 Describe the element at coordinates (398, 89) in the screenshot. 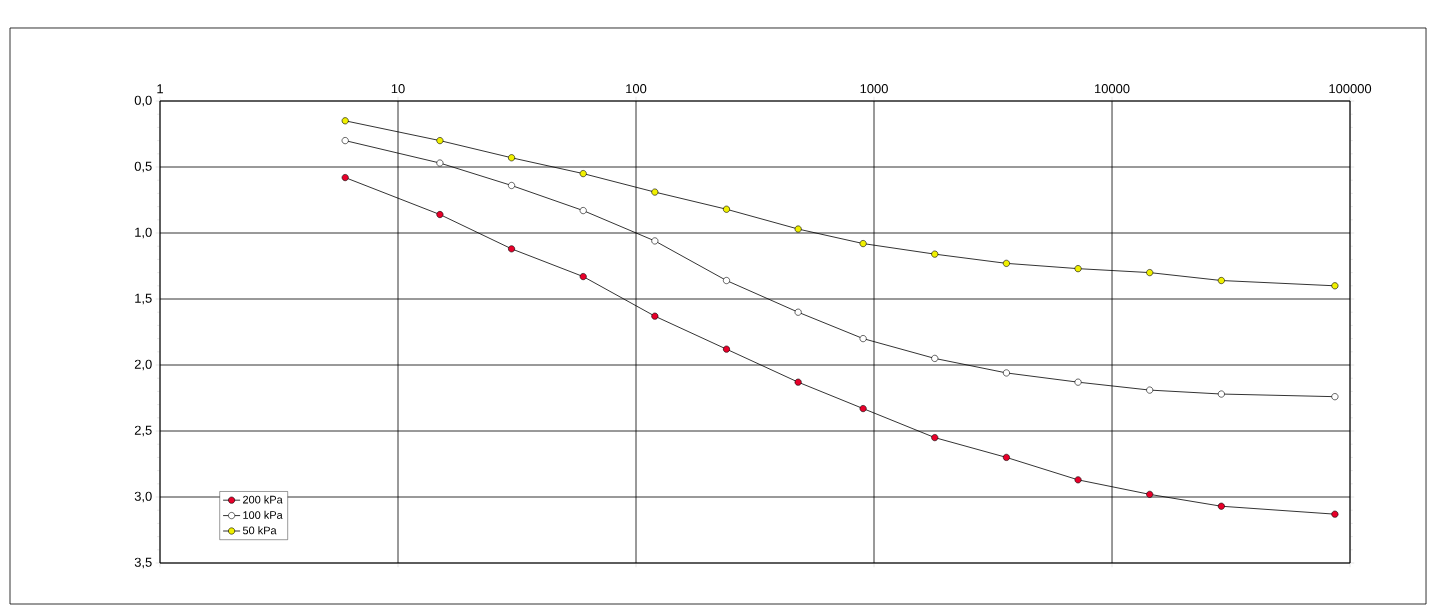

I see `x-tick-label: 10` at that location.